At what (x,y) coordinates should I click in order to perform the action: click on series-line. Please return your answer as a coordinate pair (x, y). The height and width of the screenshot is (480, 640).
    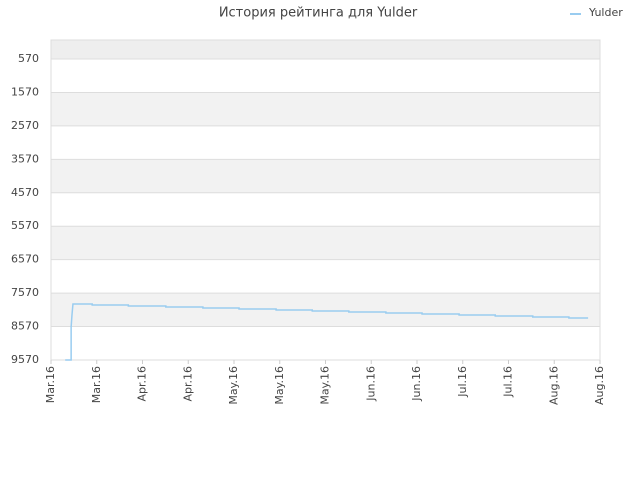
    Looking at the image, I should click on (327, 332).